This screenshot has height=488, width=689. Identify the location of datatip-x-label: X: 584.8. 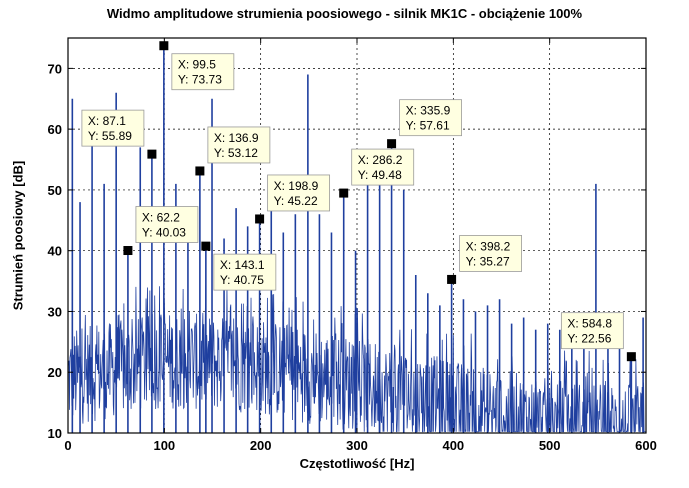
(589, 324).